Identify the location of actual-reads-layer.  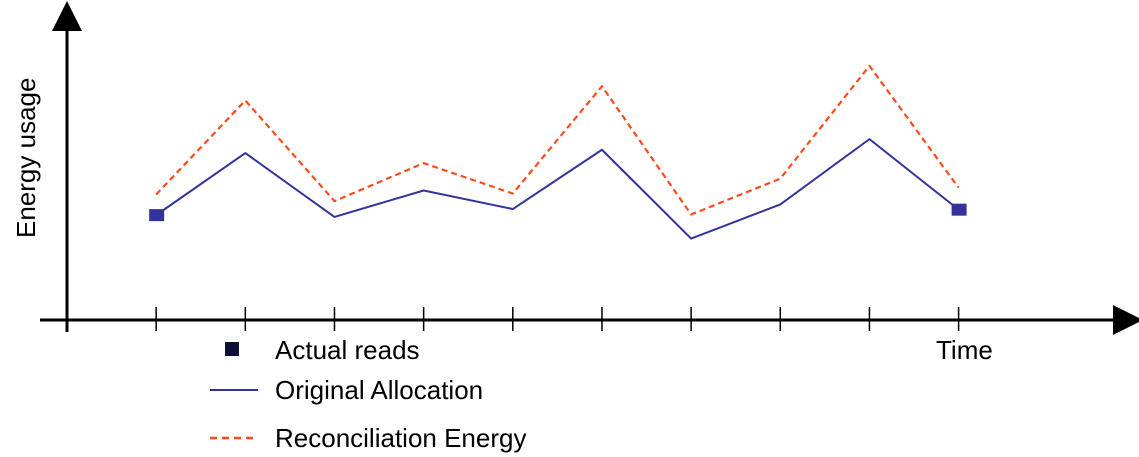
(558, 212).